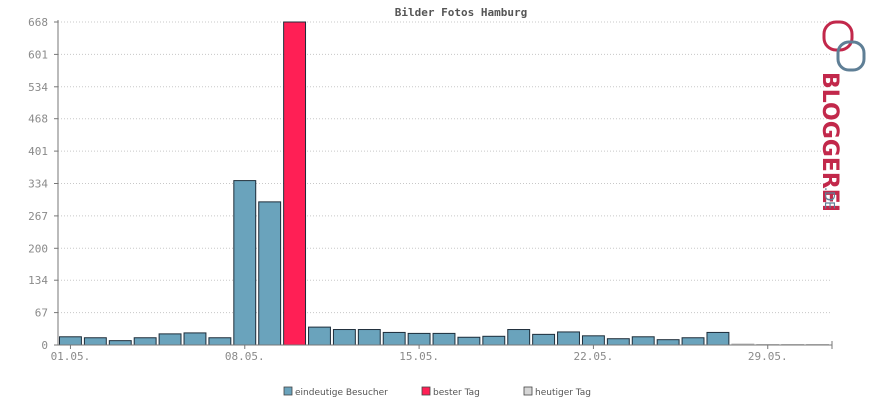 This screenshot has width=870, height=400. Describe the element at coordinates (563, 393) in the screenshot. I see `legend-label: heutiger Tag` at that location.